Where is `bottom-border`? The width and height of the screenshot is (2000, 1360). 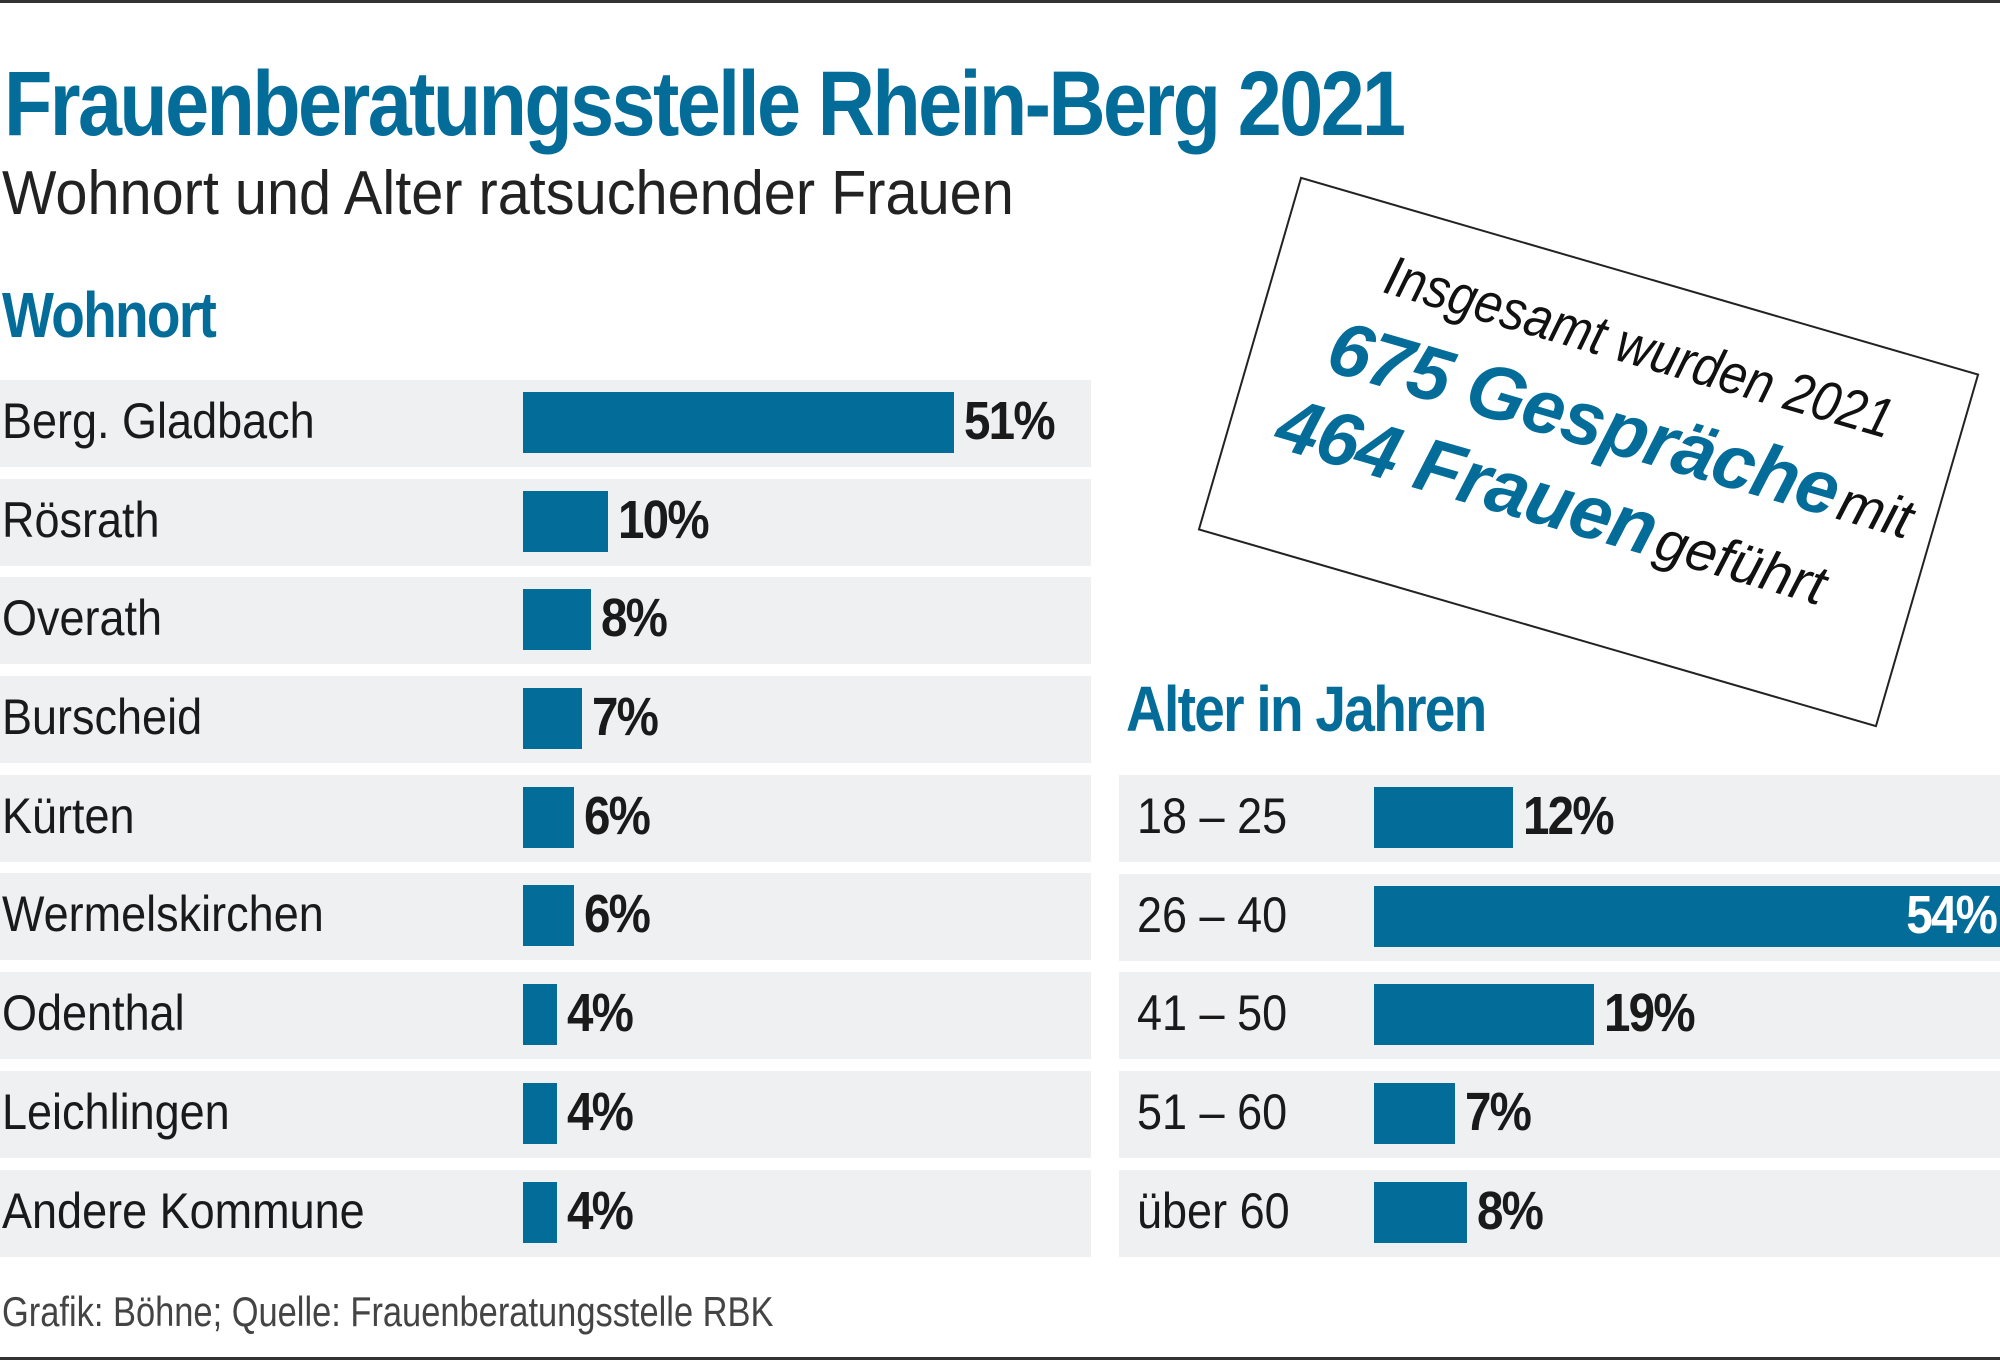
bottom-border is located at coordinates (1000, 1358).